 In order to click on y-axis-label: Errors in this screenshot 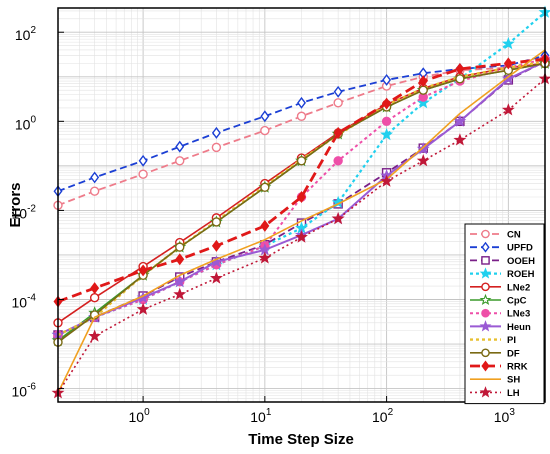, I will do `click(15, 204)`.